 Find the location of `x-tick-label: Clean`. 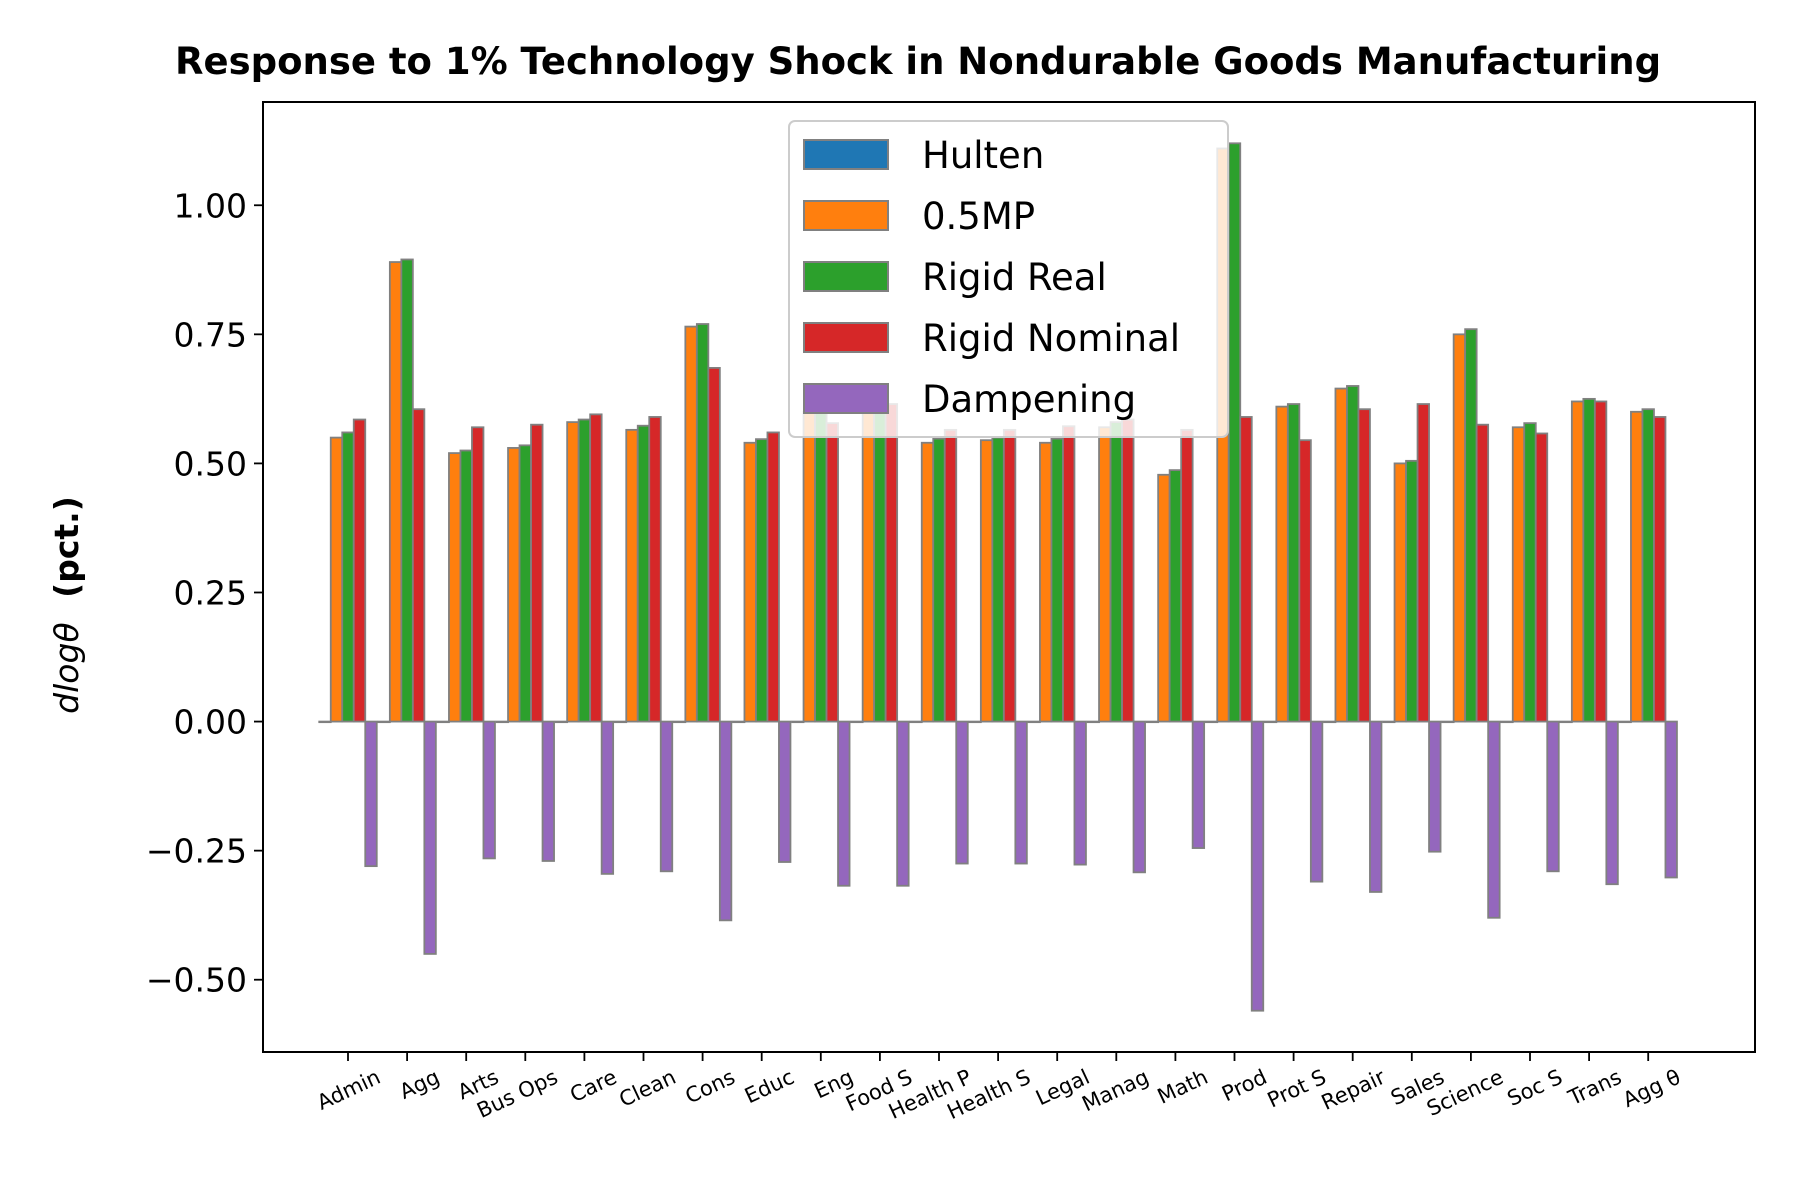

x-tick-label: Clean is located at coordinates (647, 1088).